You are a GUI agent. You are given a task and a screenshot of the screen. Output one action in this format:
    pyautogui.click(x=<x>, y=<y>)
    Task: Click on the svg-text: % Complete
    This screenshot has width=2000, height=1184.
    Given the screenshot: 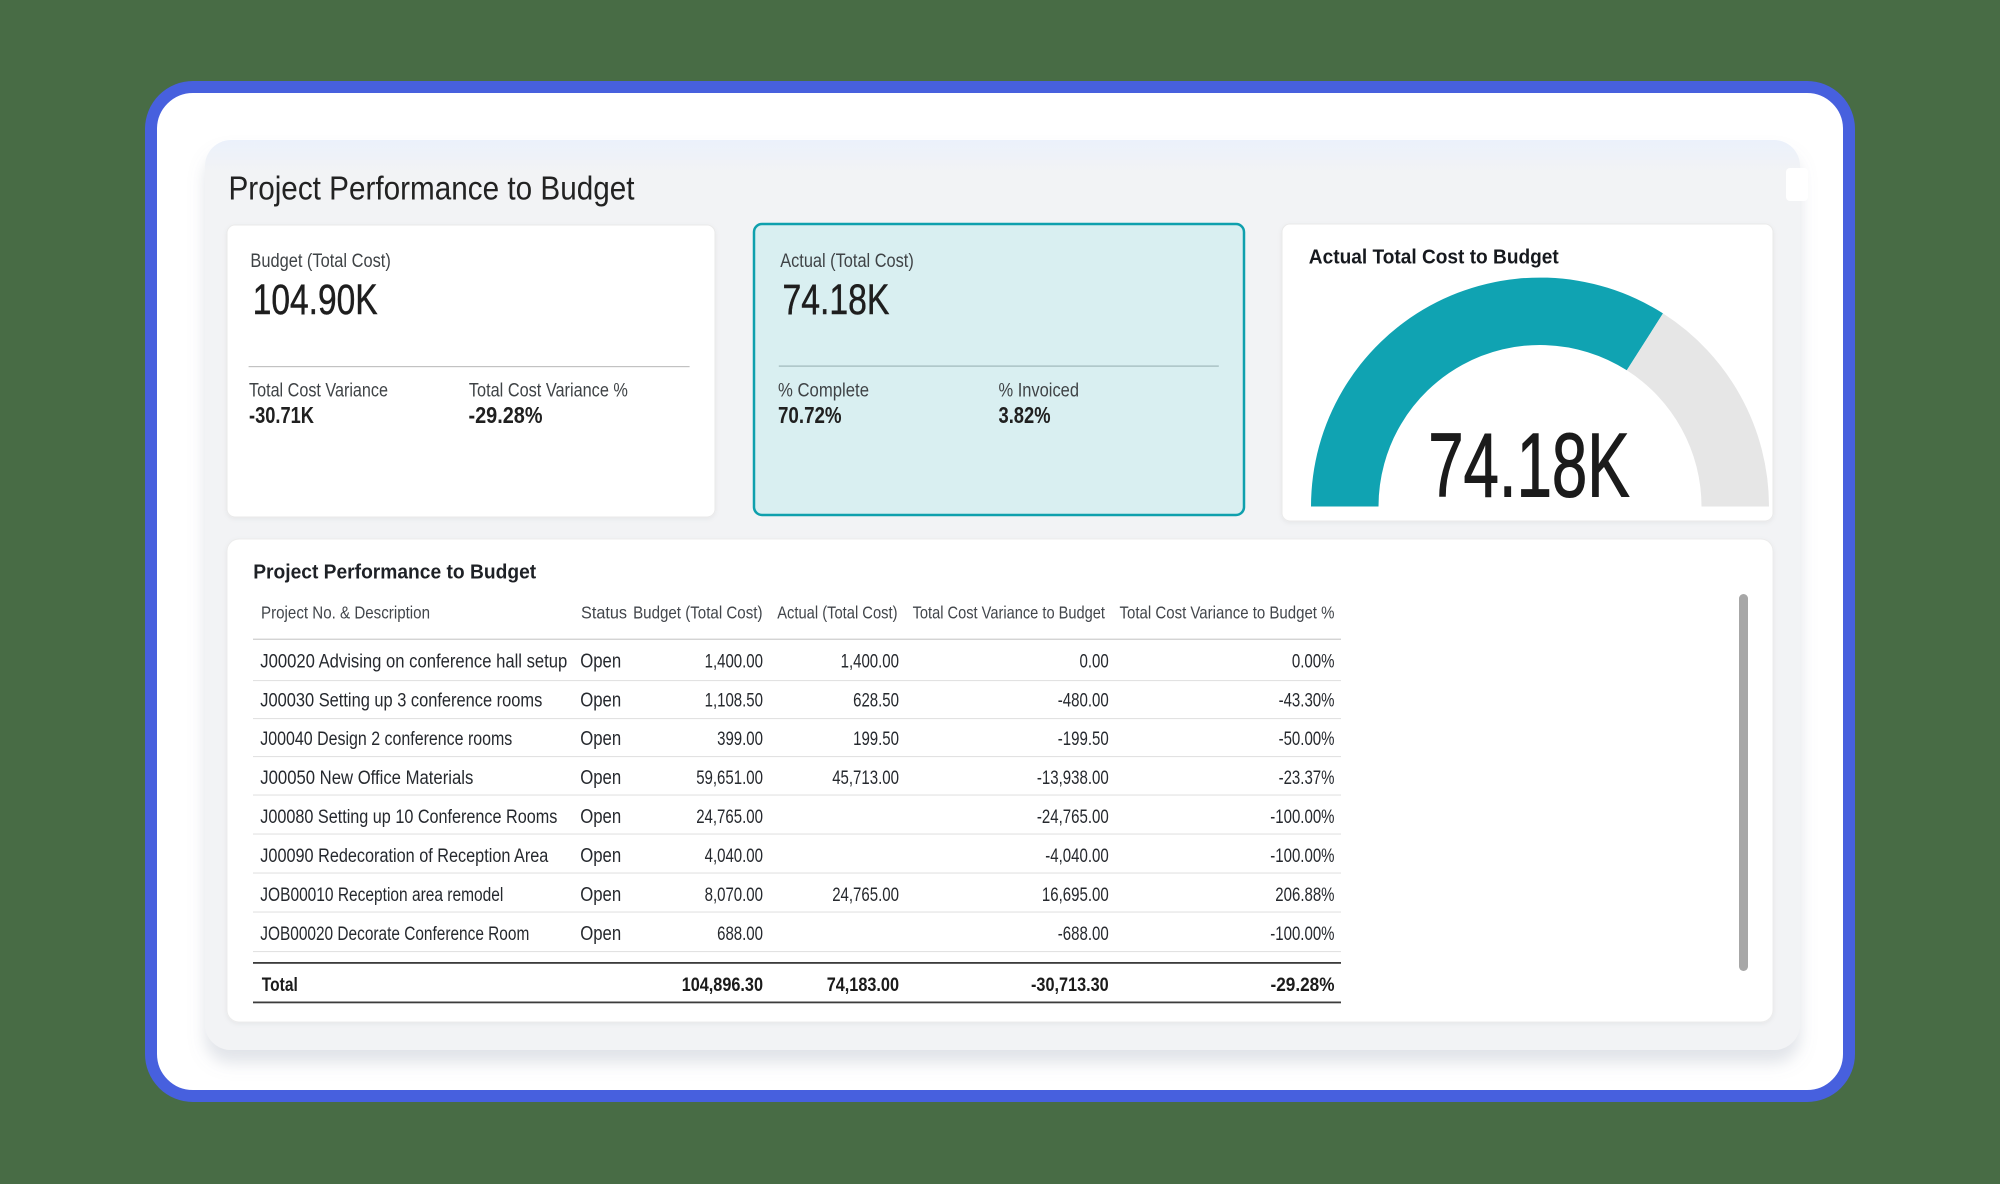 What is the action you would take?
    pyautogui.click(x=823, y=391)
    